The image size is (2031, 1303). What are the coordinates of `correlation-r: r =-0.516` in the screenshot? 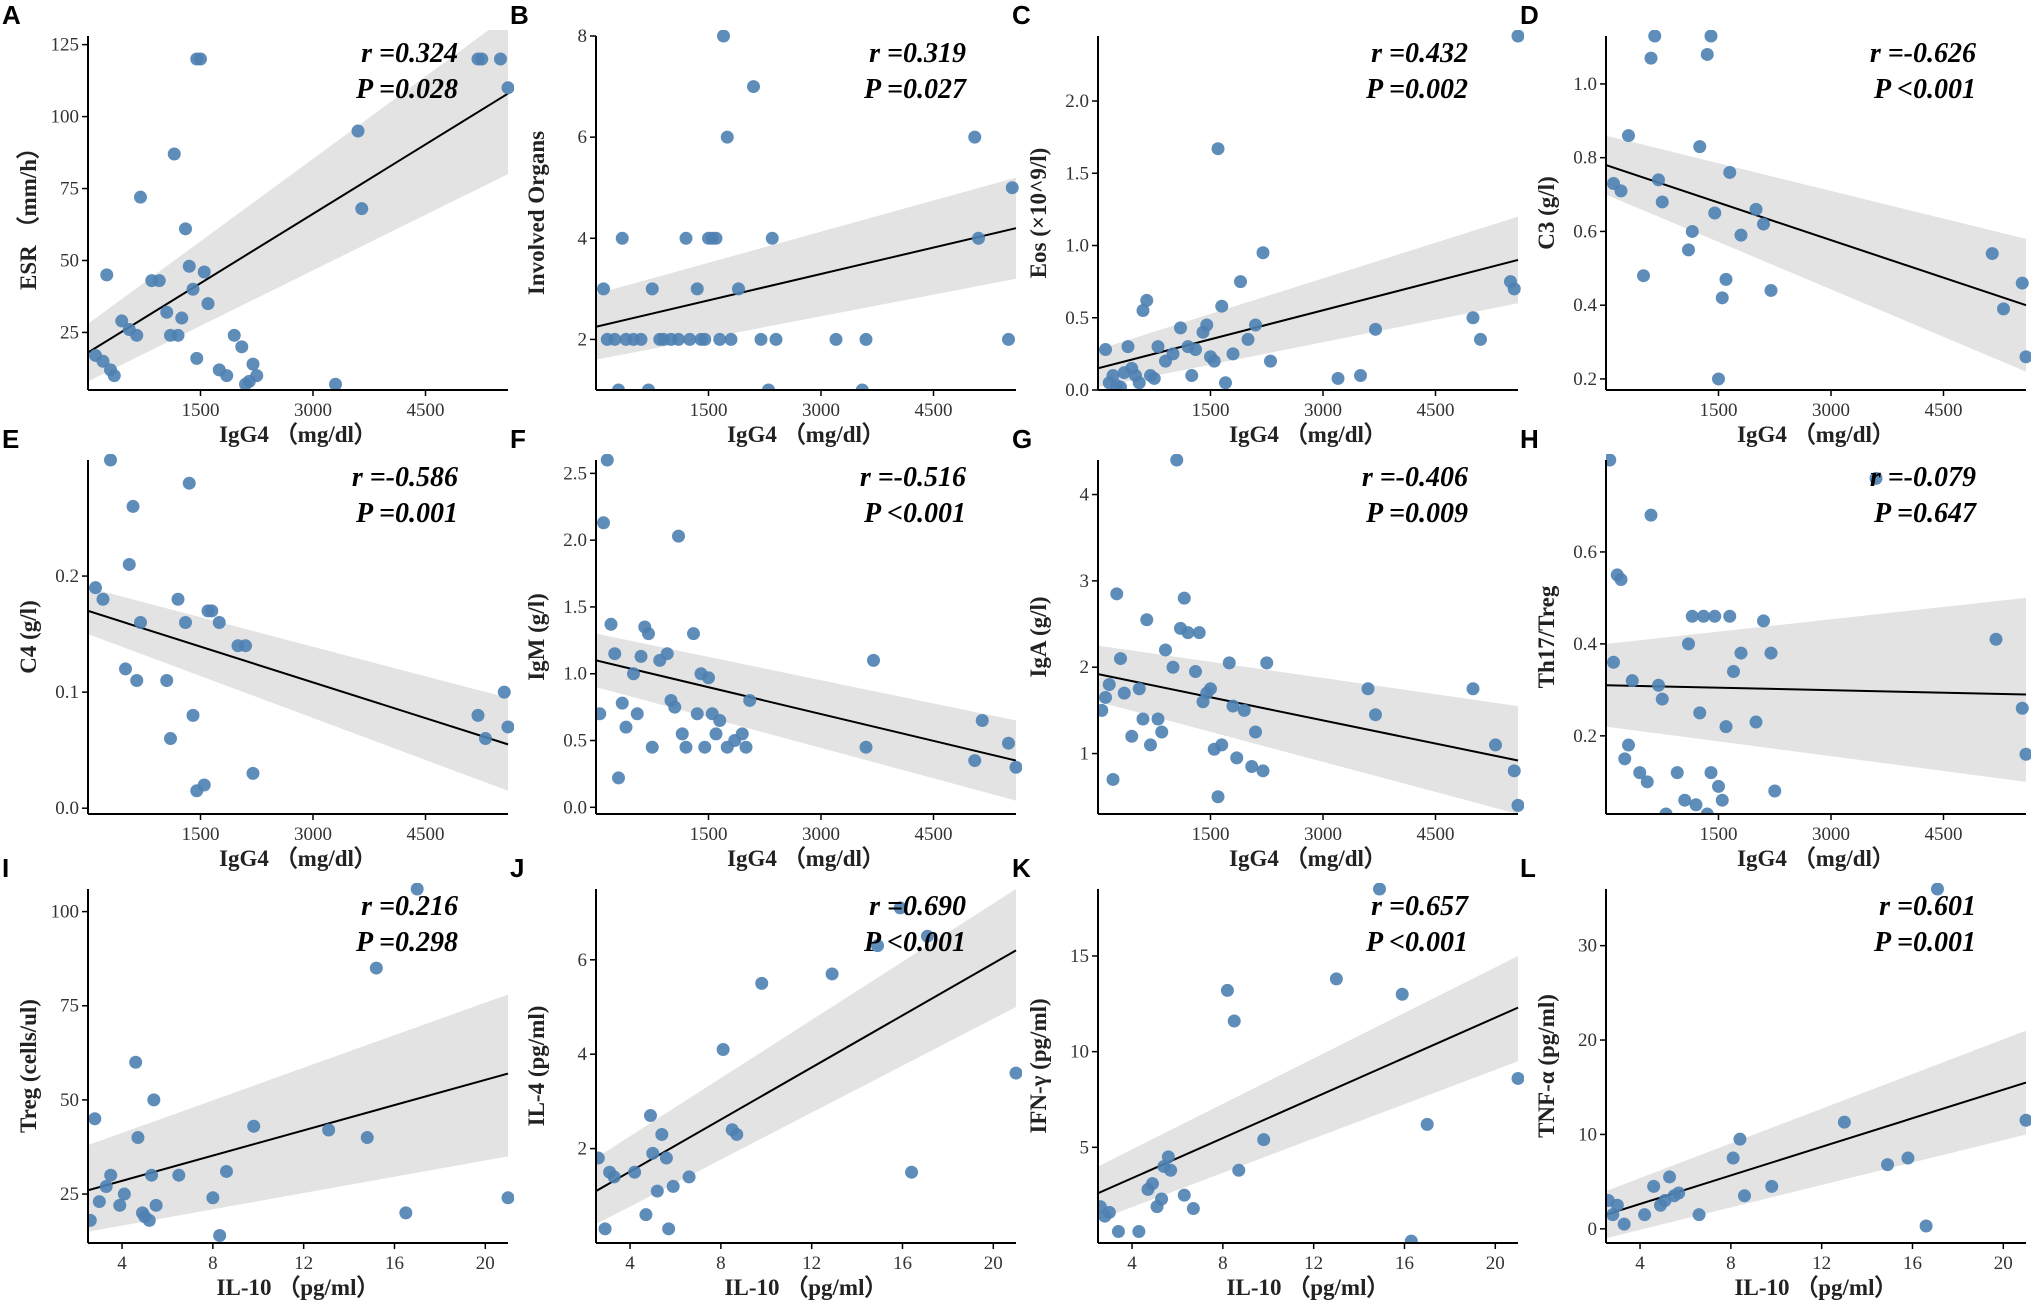 It's located at (913, 477).